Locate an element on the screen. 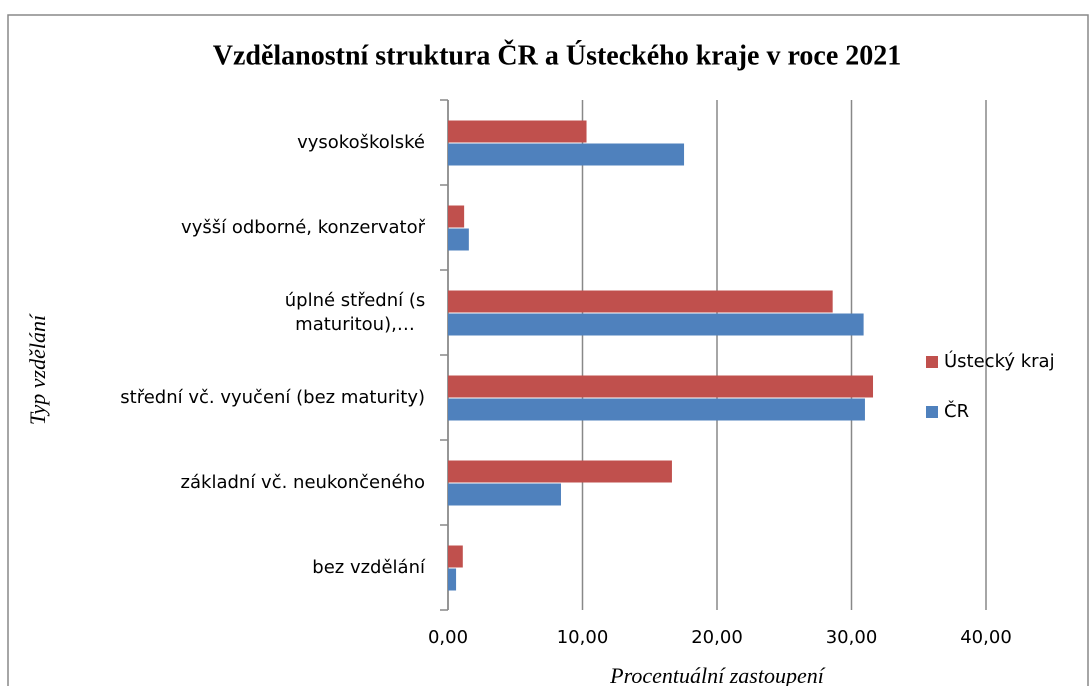 The height and width of the screenshot is (686, 1091). x-tick-label: 10,00 is located at coordinates (583, 637).